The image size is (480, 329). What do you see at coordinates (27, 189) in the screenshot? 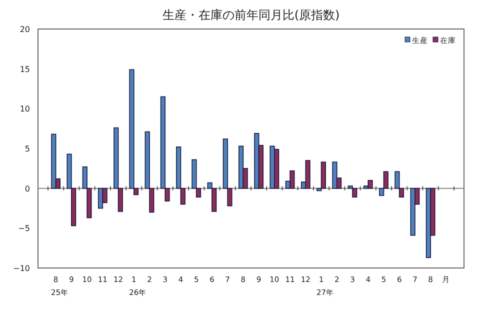
I see `y-tick-label: 0` at bounding box center [27, 189].